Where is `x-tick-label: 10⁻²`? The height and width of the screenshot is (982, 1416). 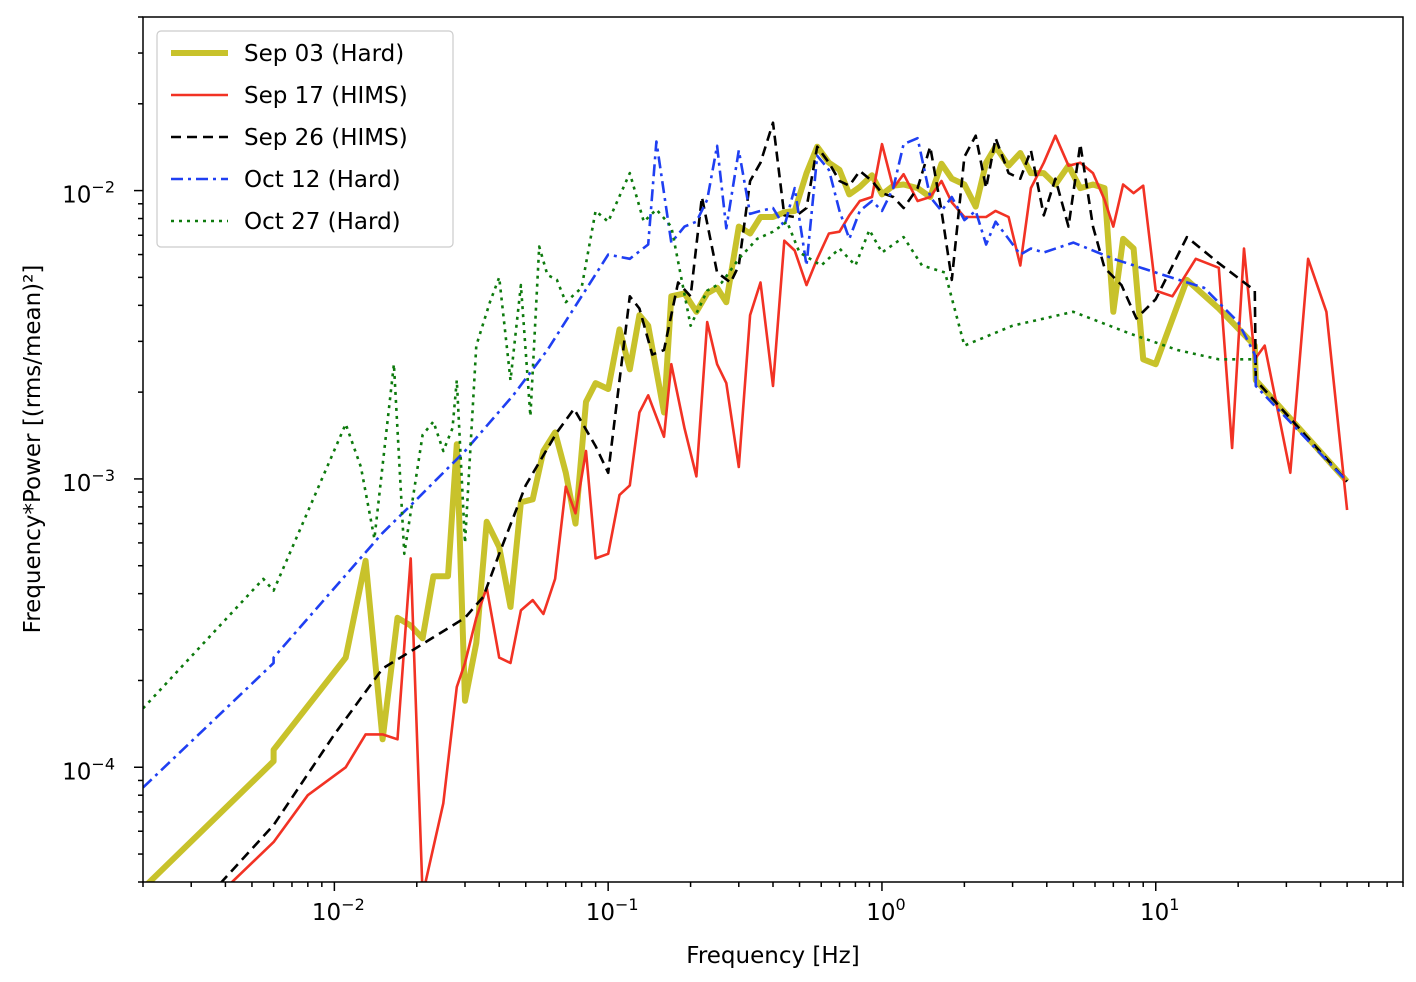 x-tick-label: 10⁻² is located at coordinates (338, 910).